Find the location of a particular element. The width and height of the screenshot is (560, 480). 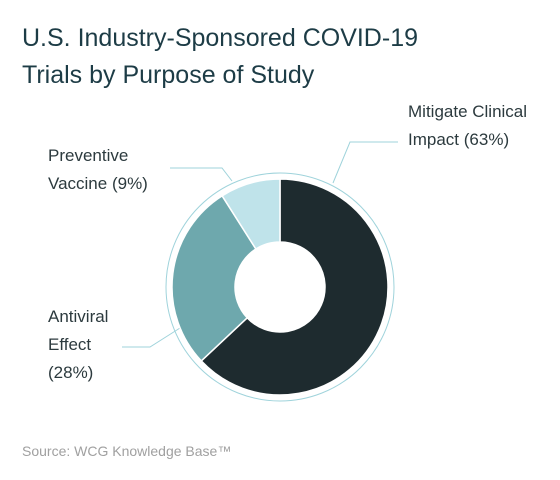

source-note: Source: WCG Knowledge Base™ is located at coordinates (127, 451).